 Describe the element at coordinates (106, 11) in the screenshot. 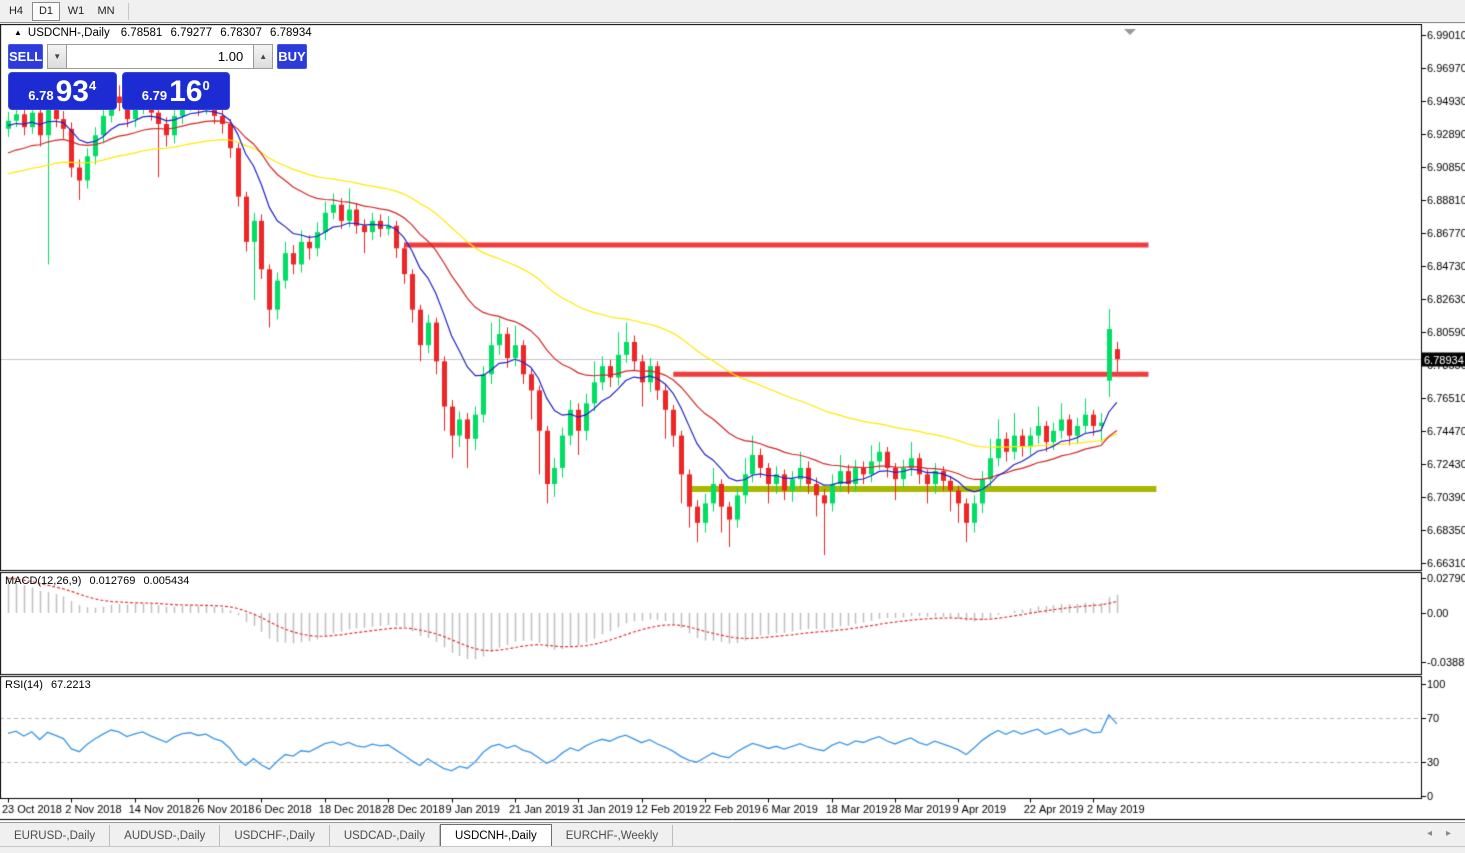

I see `timeframe-button-mn: MN` at that location.